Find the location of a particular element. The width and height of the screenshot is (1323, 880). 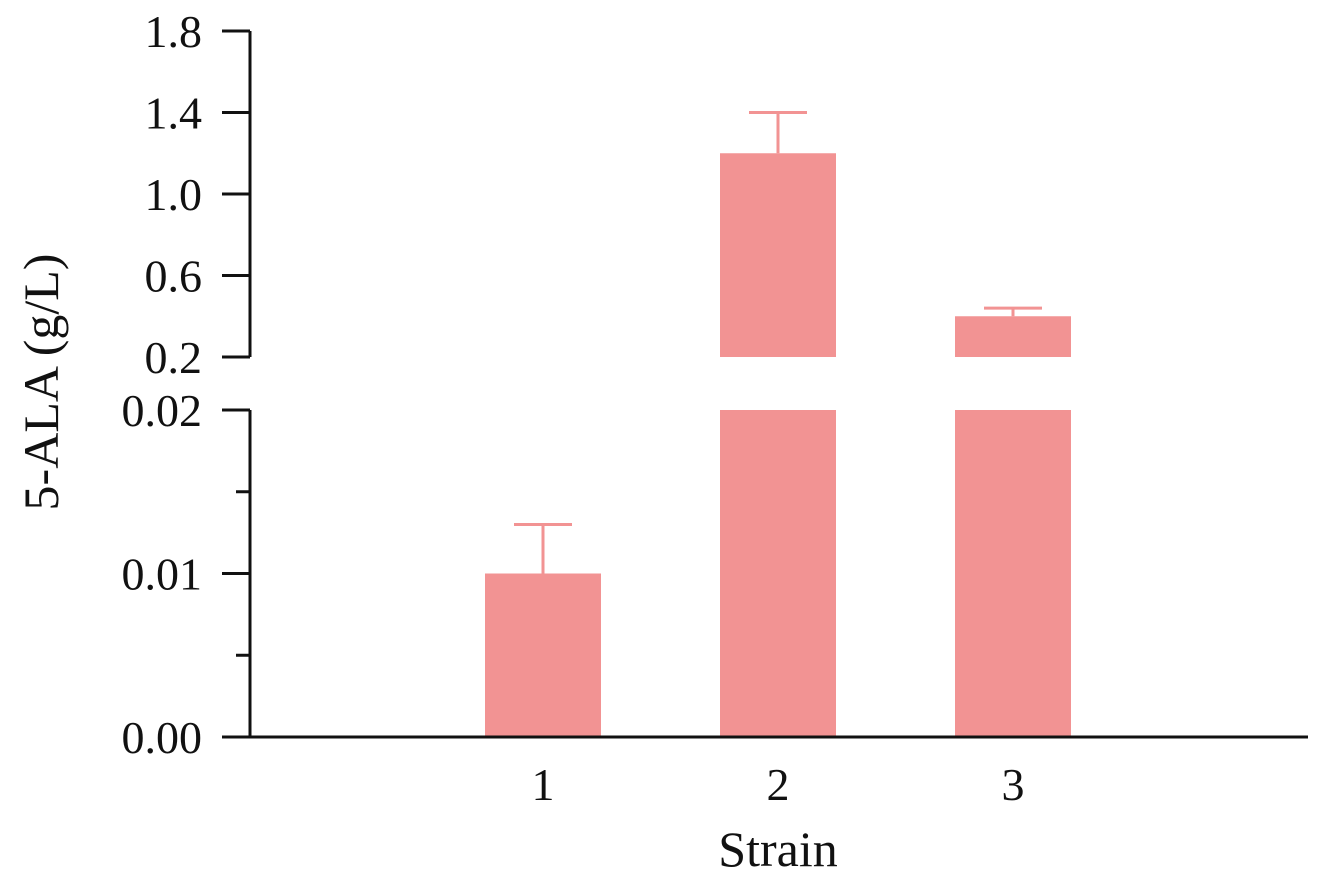

bar-strain-2-upper is located at coordinates (778, 255).